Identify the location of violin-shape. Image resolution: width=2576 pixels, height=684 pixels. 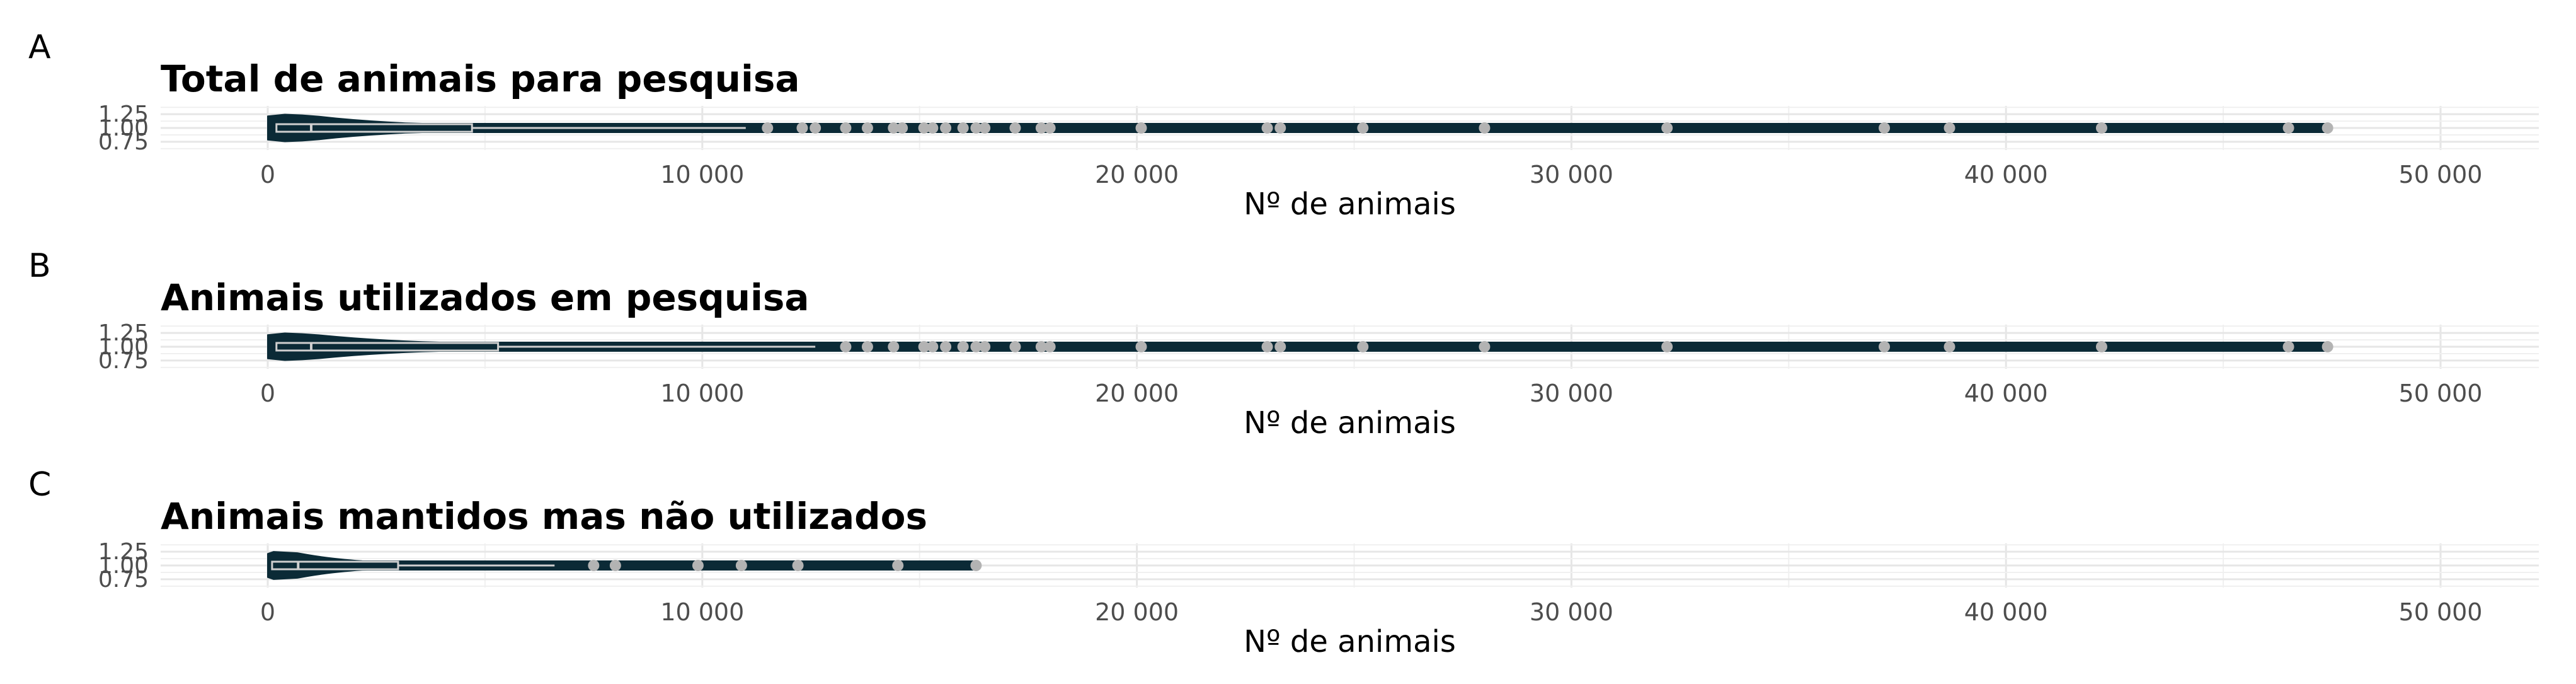
(622, 565).